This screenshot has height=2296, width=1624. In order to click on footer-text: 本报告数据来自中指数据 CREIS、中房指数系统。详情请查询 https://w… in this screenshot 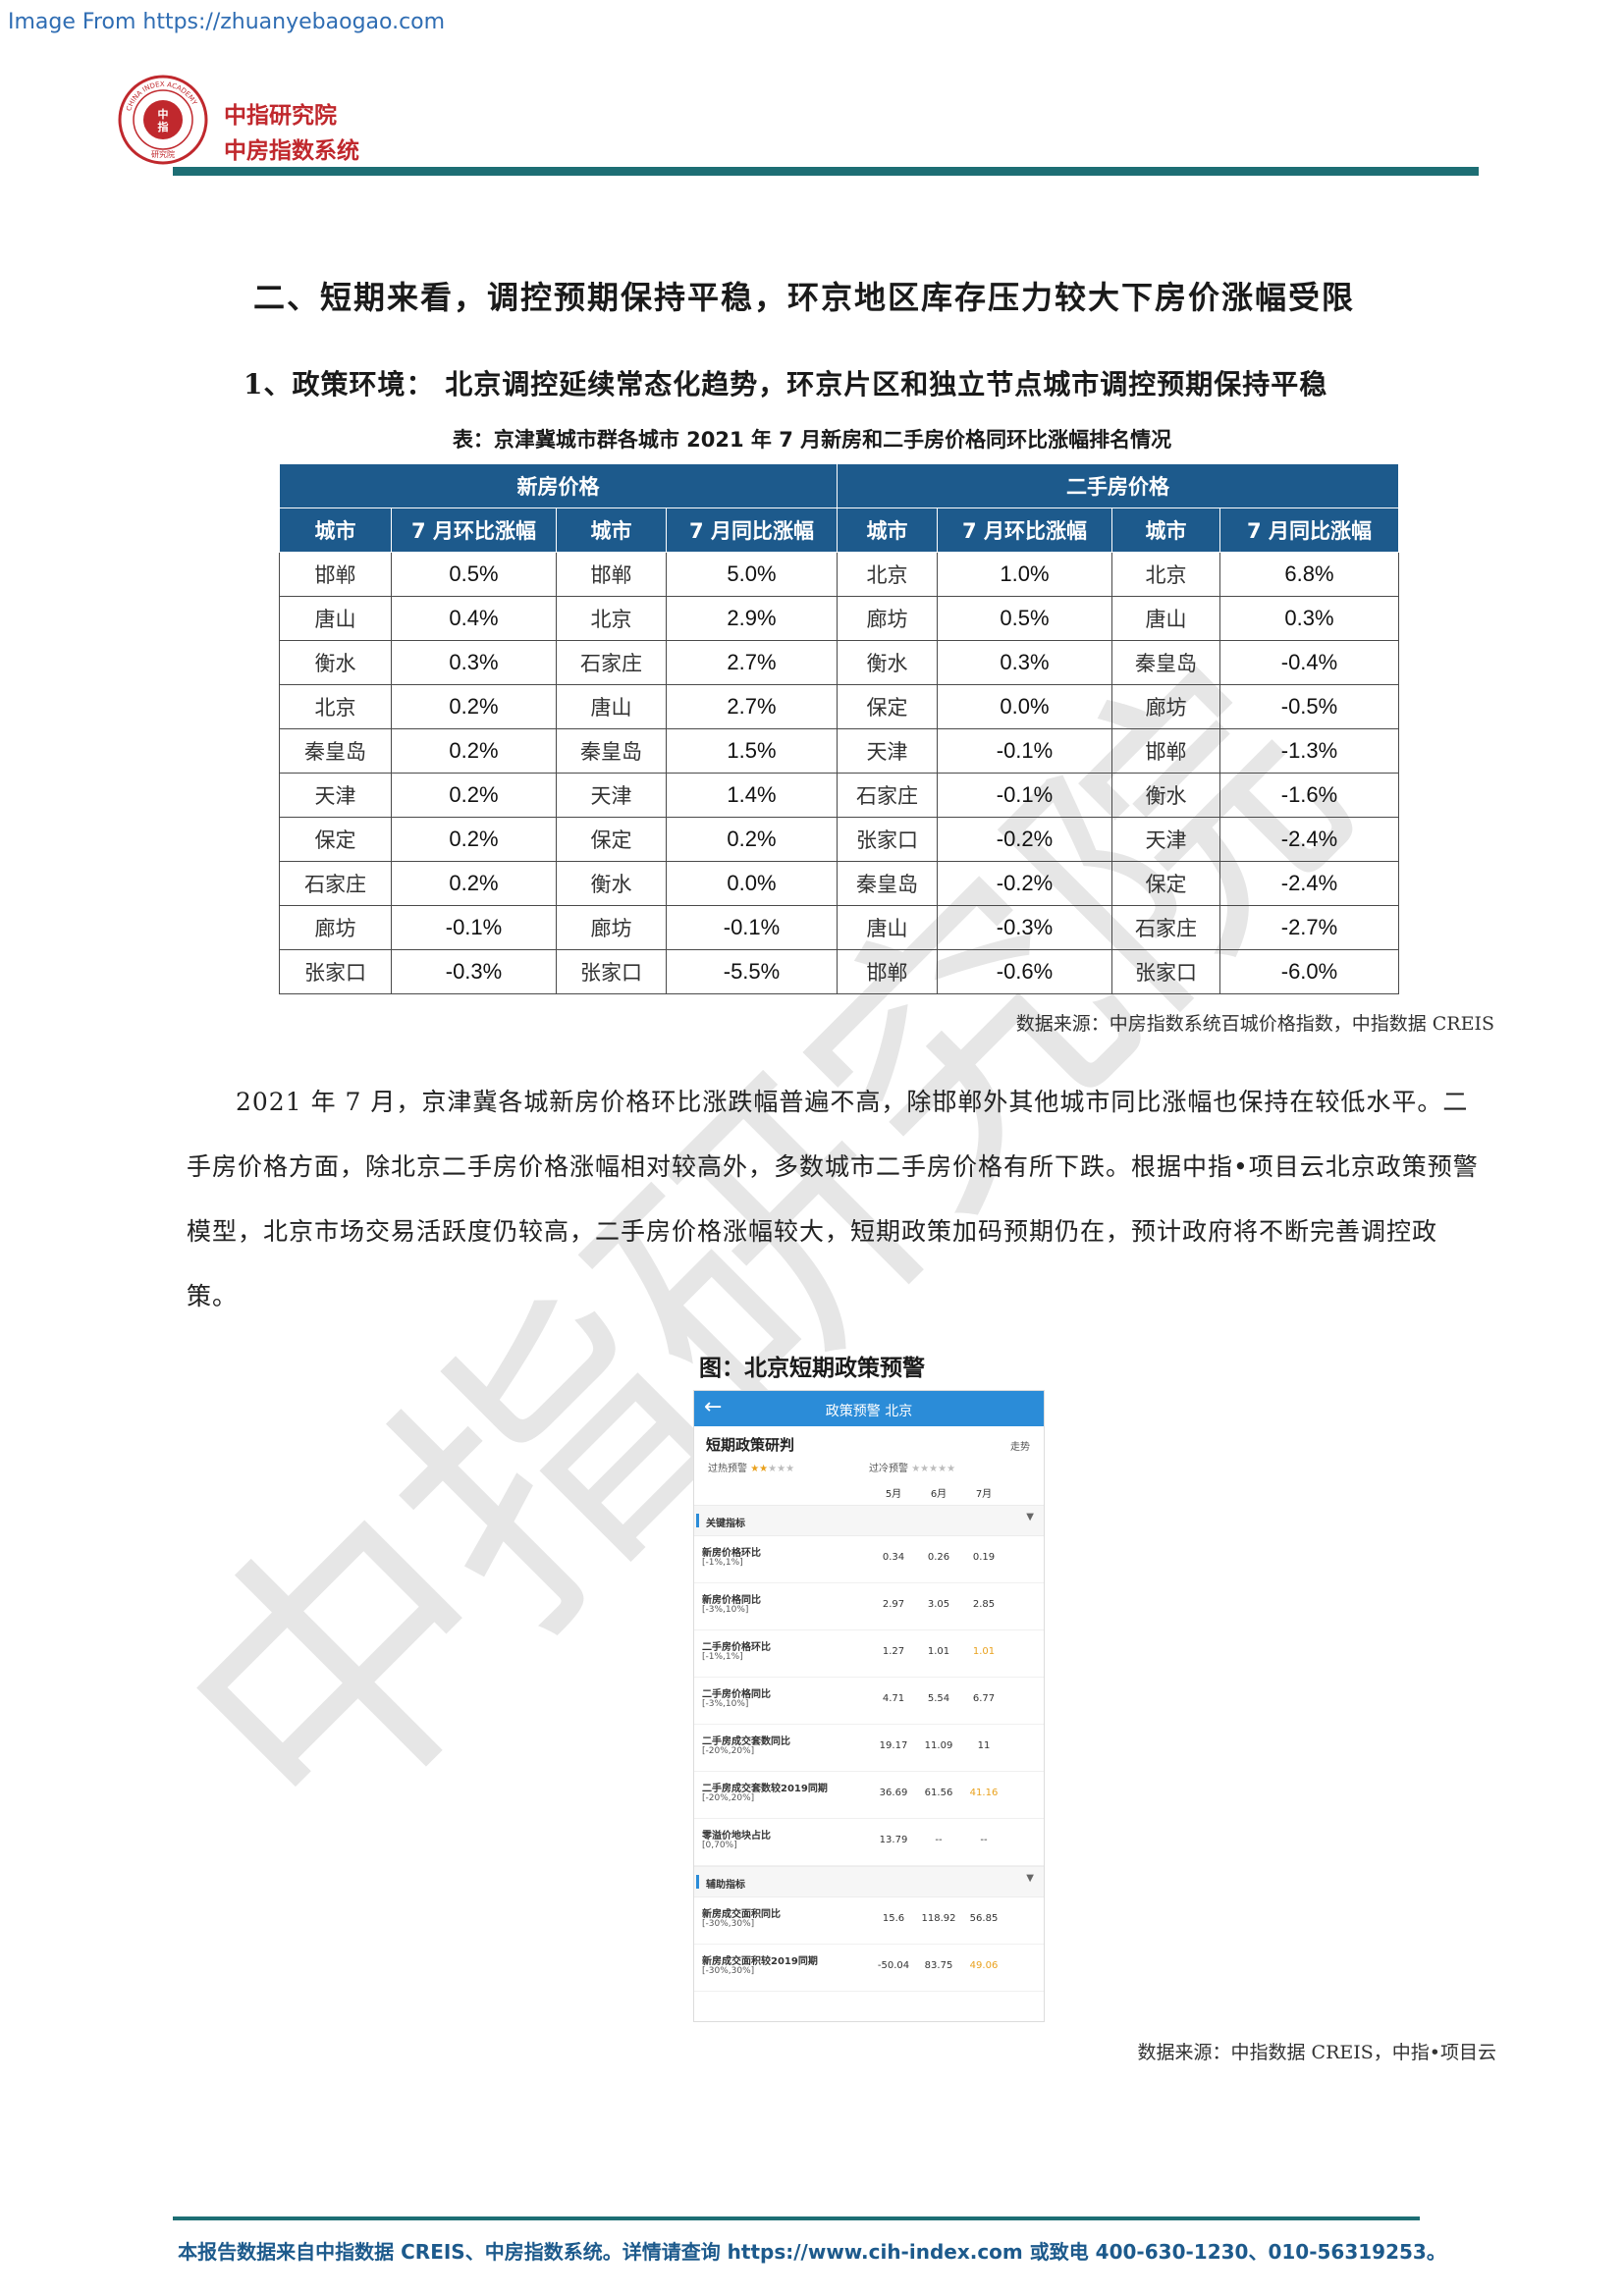, I will do `click(812, 2252)`.